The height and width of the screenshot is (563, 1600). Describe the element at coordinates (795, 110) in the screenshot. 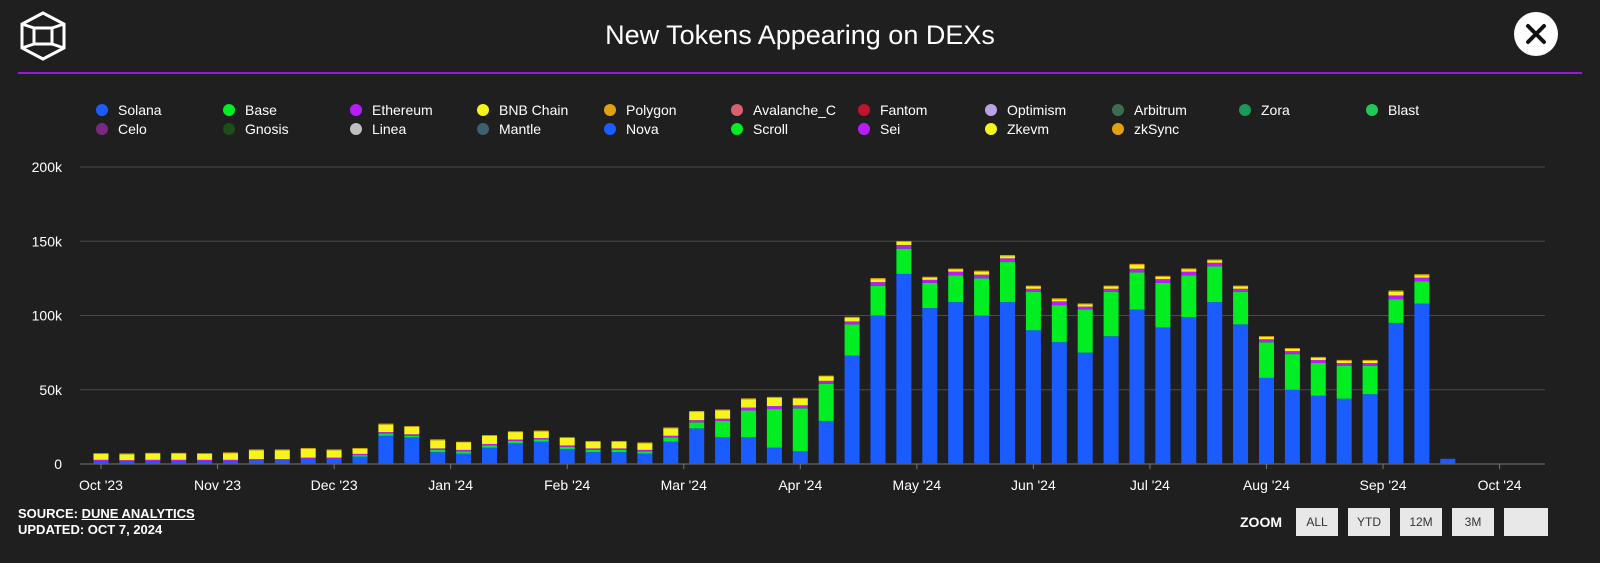

I see `legend-label: Avalanche_C` at that location.